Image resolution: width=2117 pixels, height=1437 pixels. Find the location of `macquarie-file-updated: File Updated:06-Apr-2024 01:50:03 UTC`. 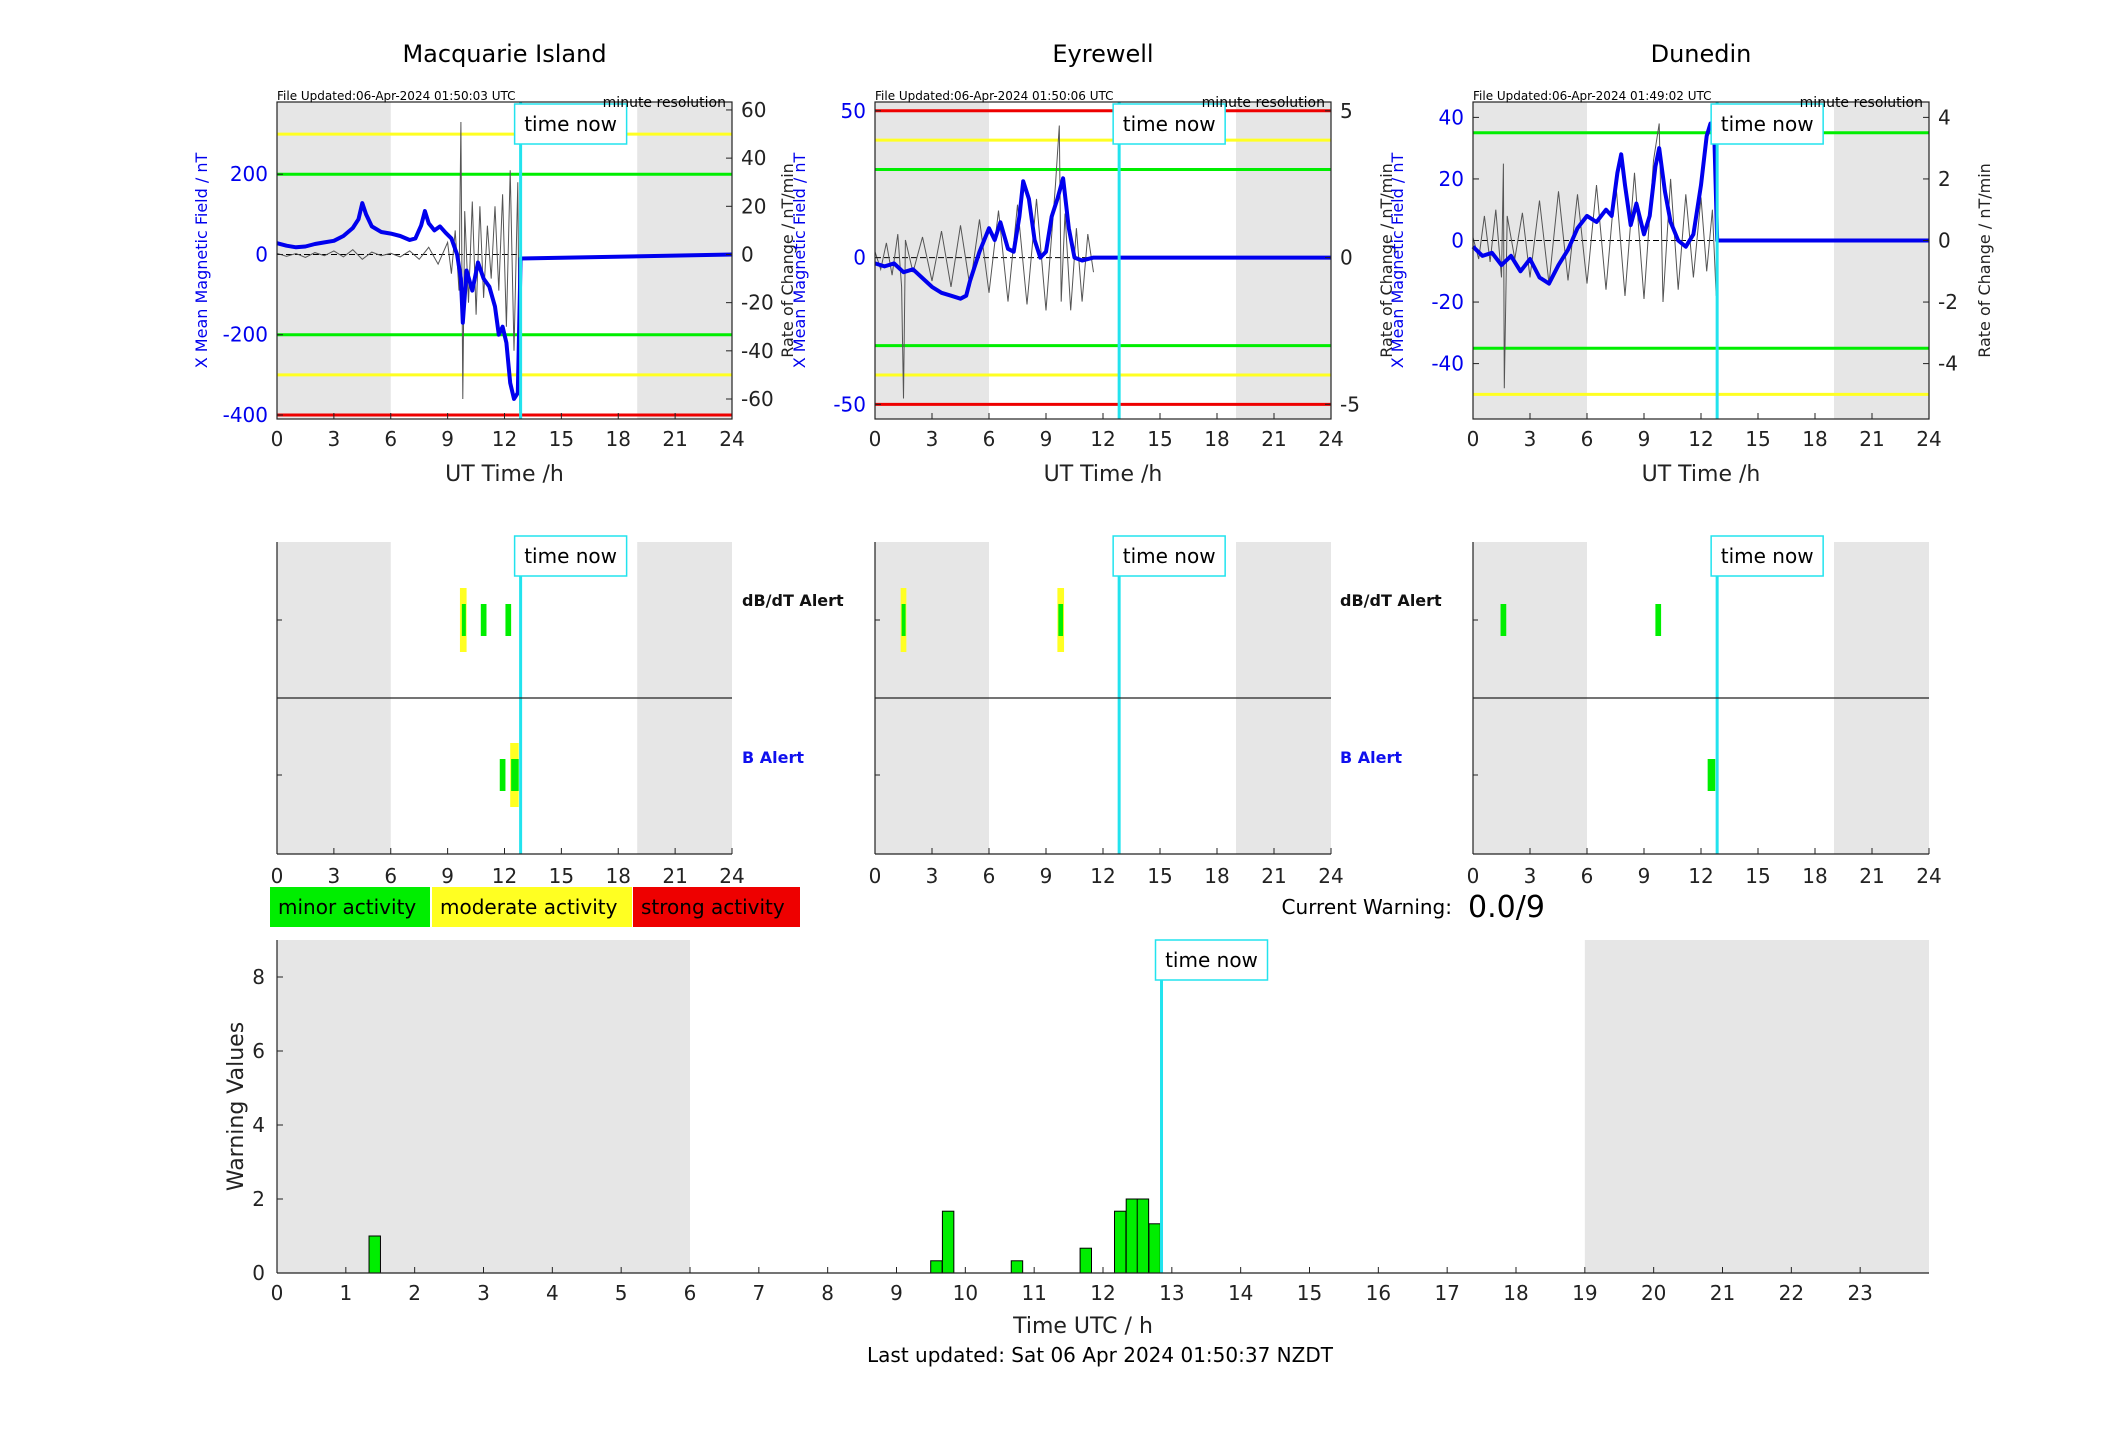

macquarie-file-updated: File Updated:06-Apr-2024 01:50:03 UTC is located at coordinates (396, 96).